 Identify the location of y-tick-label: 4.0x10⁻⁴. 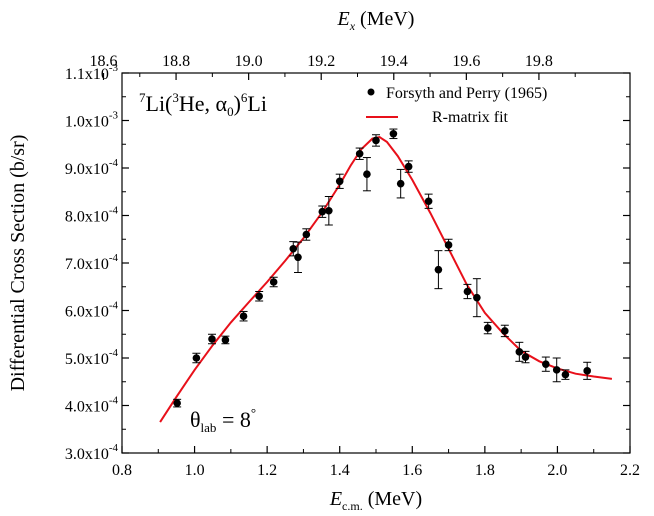
(92, 405).